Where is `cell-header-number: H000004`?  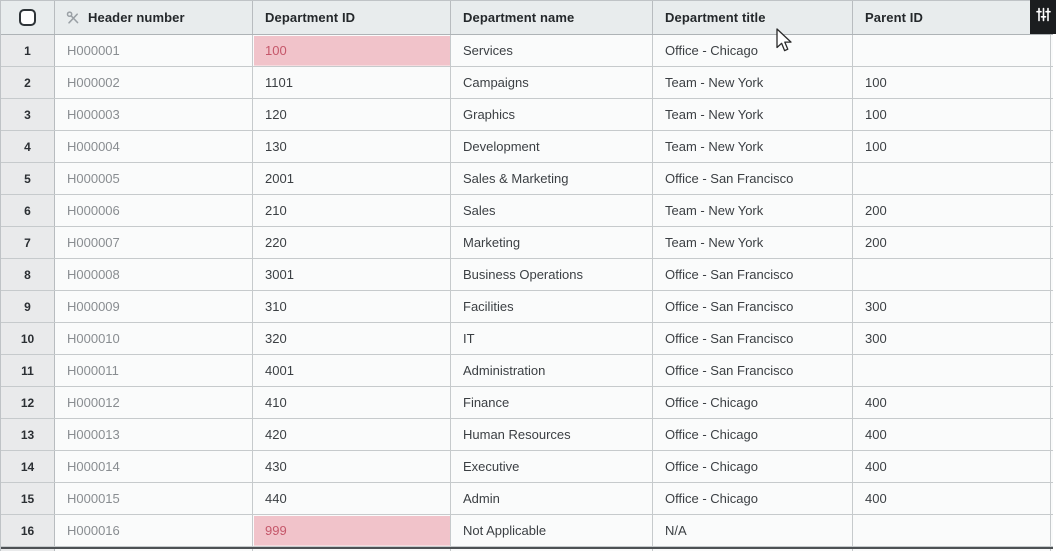 cell-header-number: H000004 is located at coordinates (154, 146).